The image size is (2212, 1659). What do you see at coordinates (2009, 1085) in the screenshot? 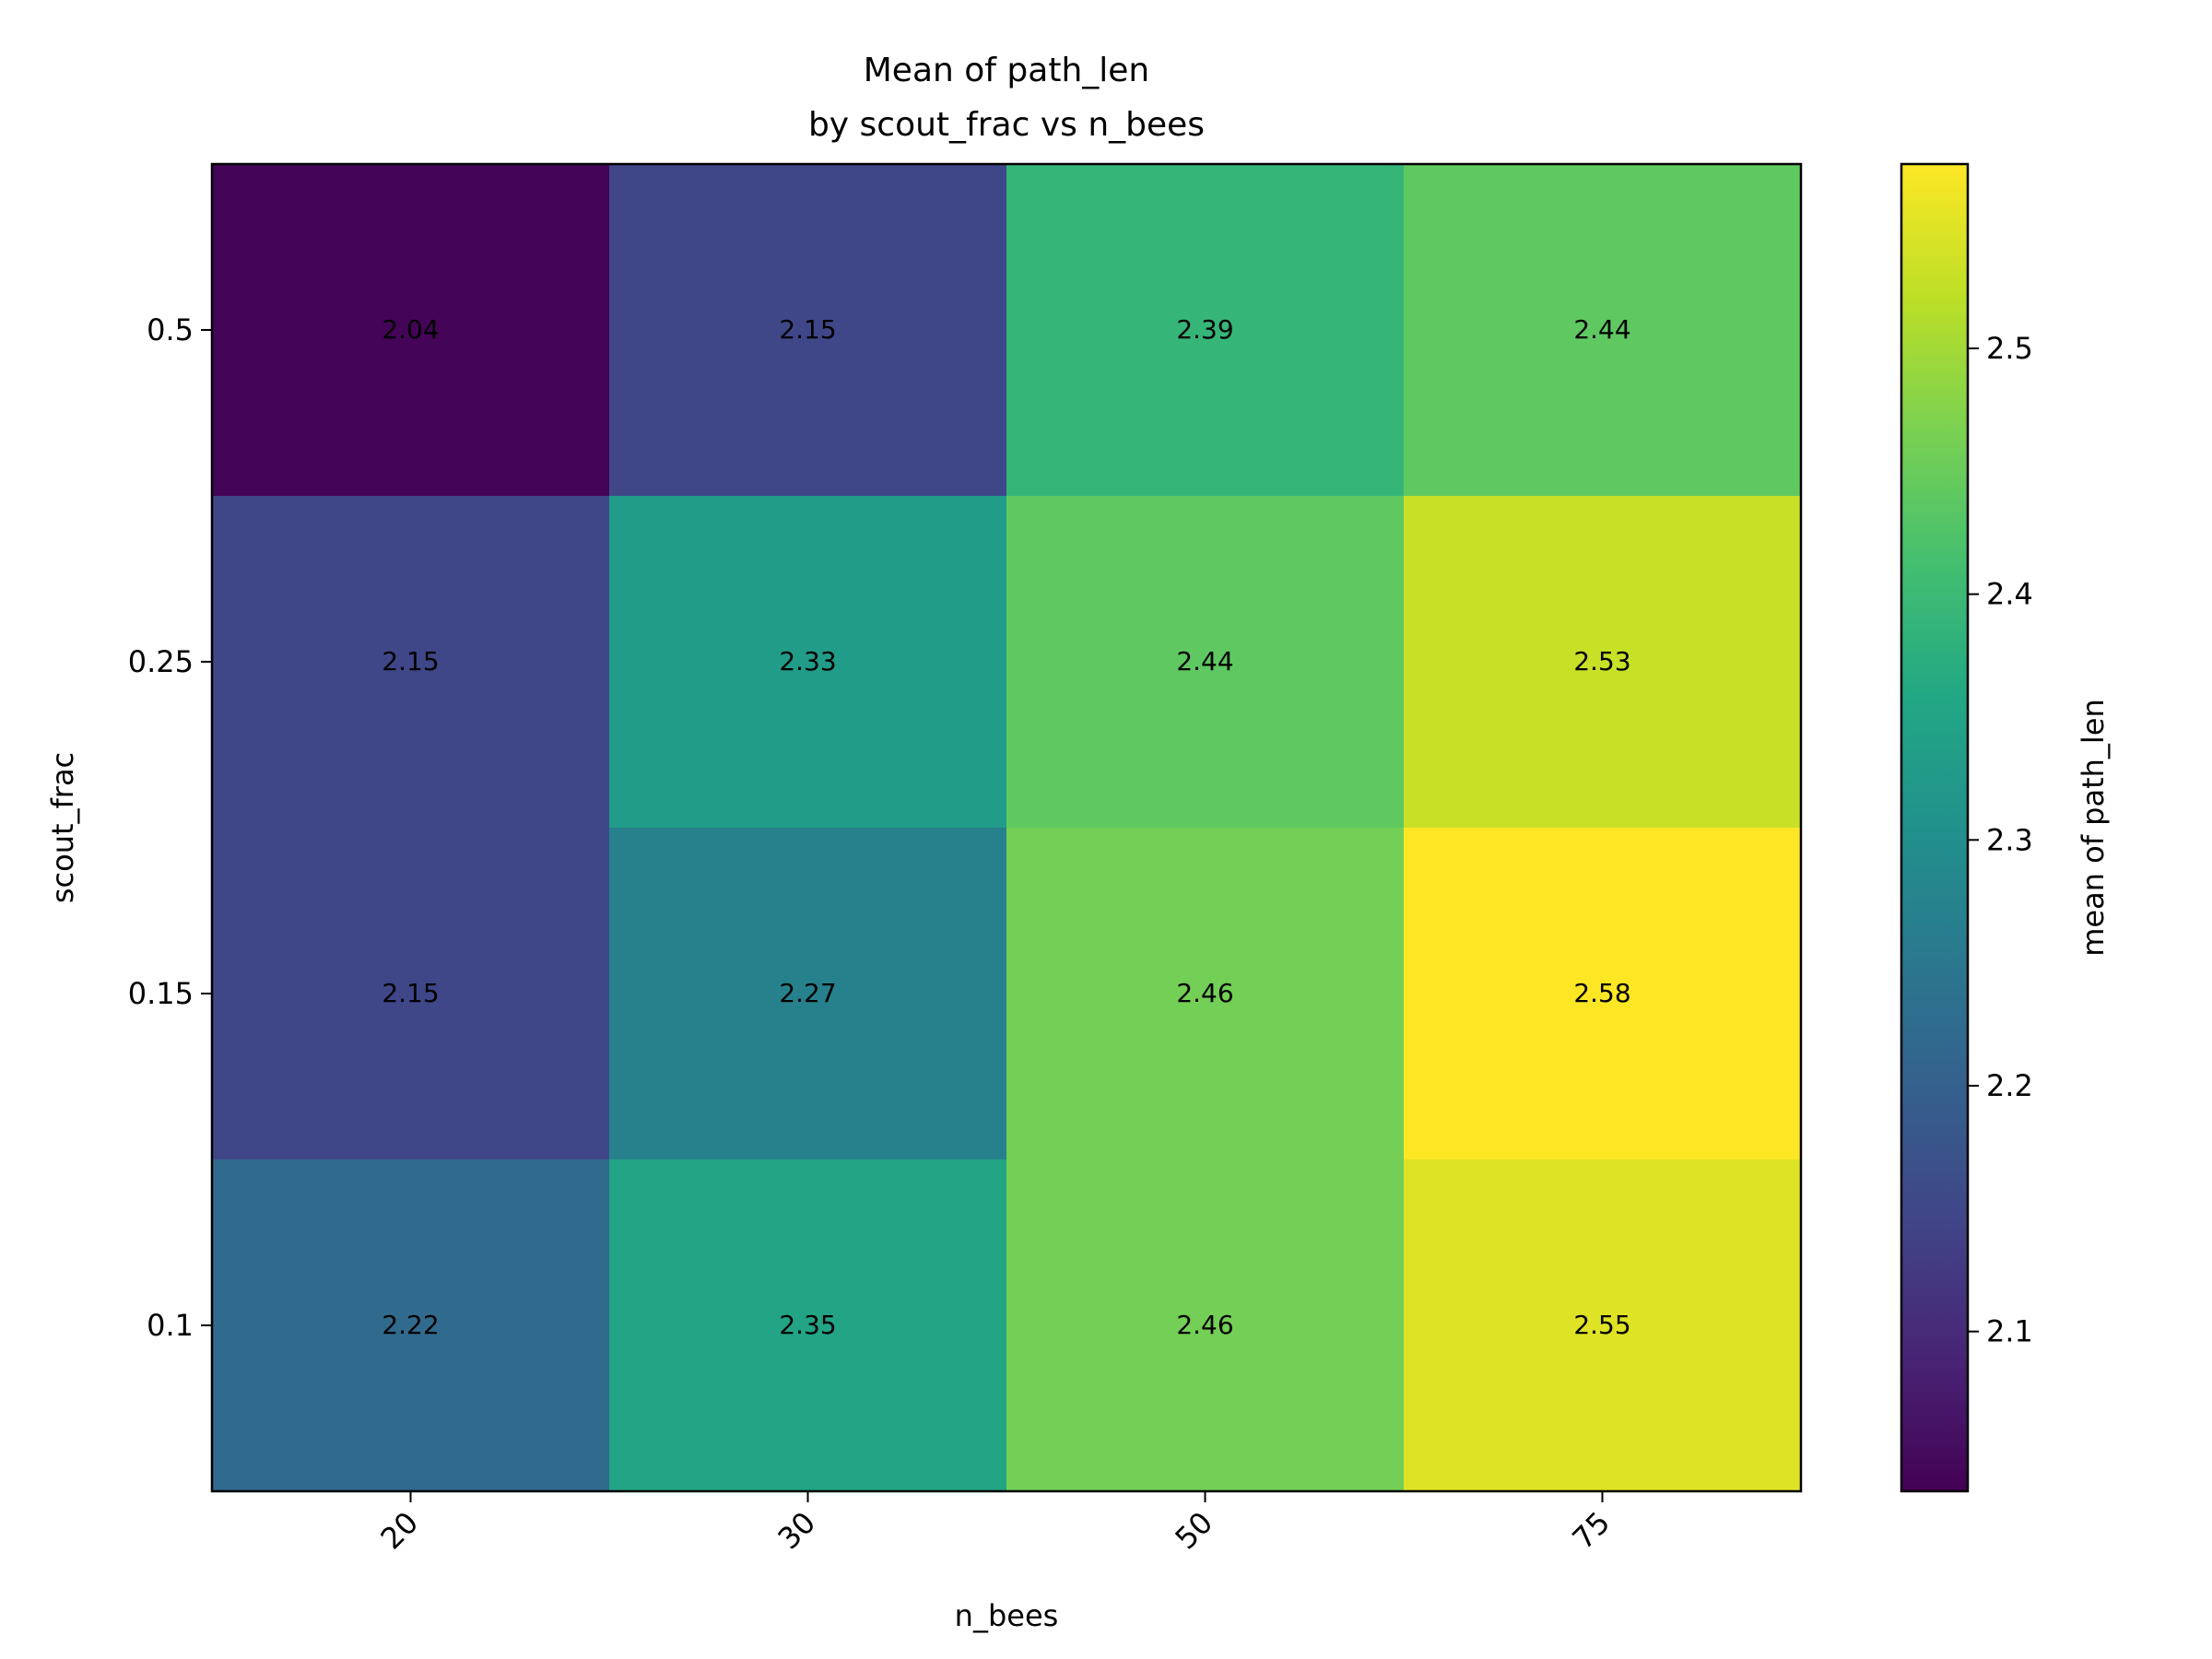
I see `colorbar-tick-label: 2.2` at bounding box center [2009, 1085].